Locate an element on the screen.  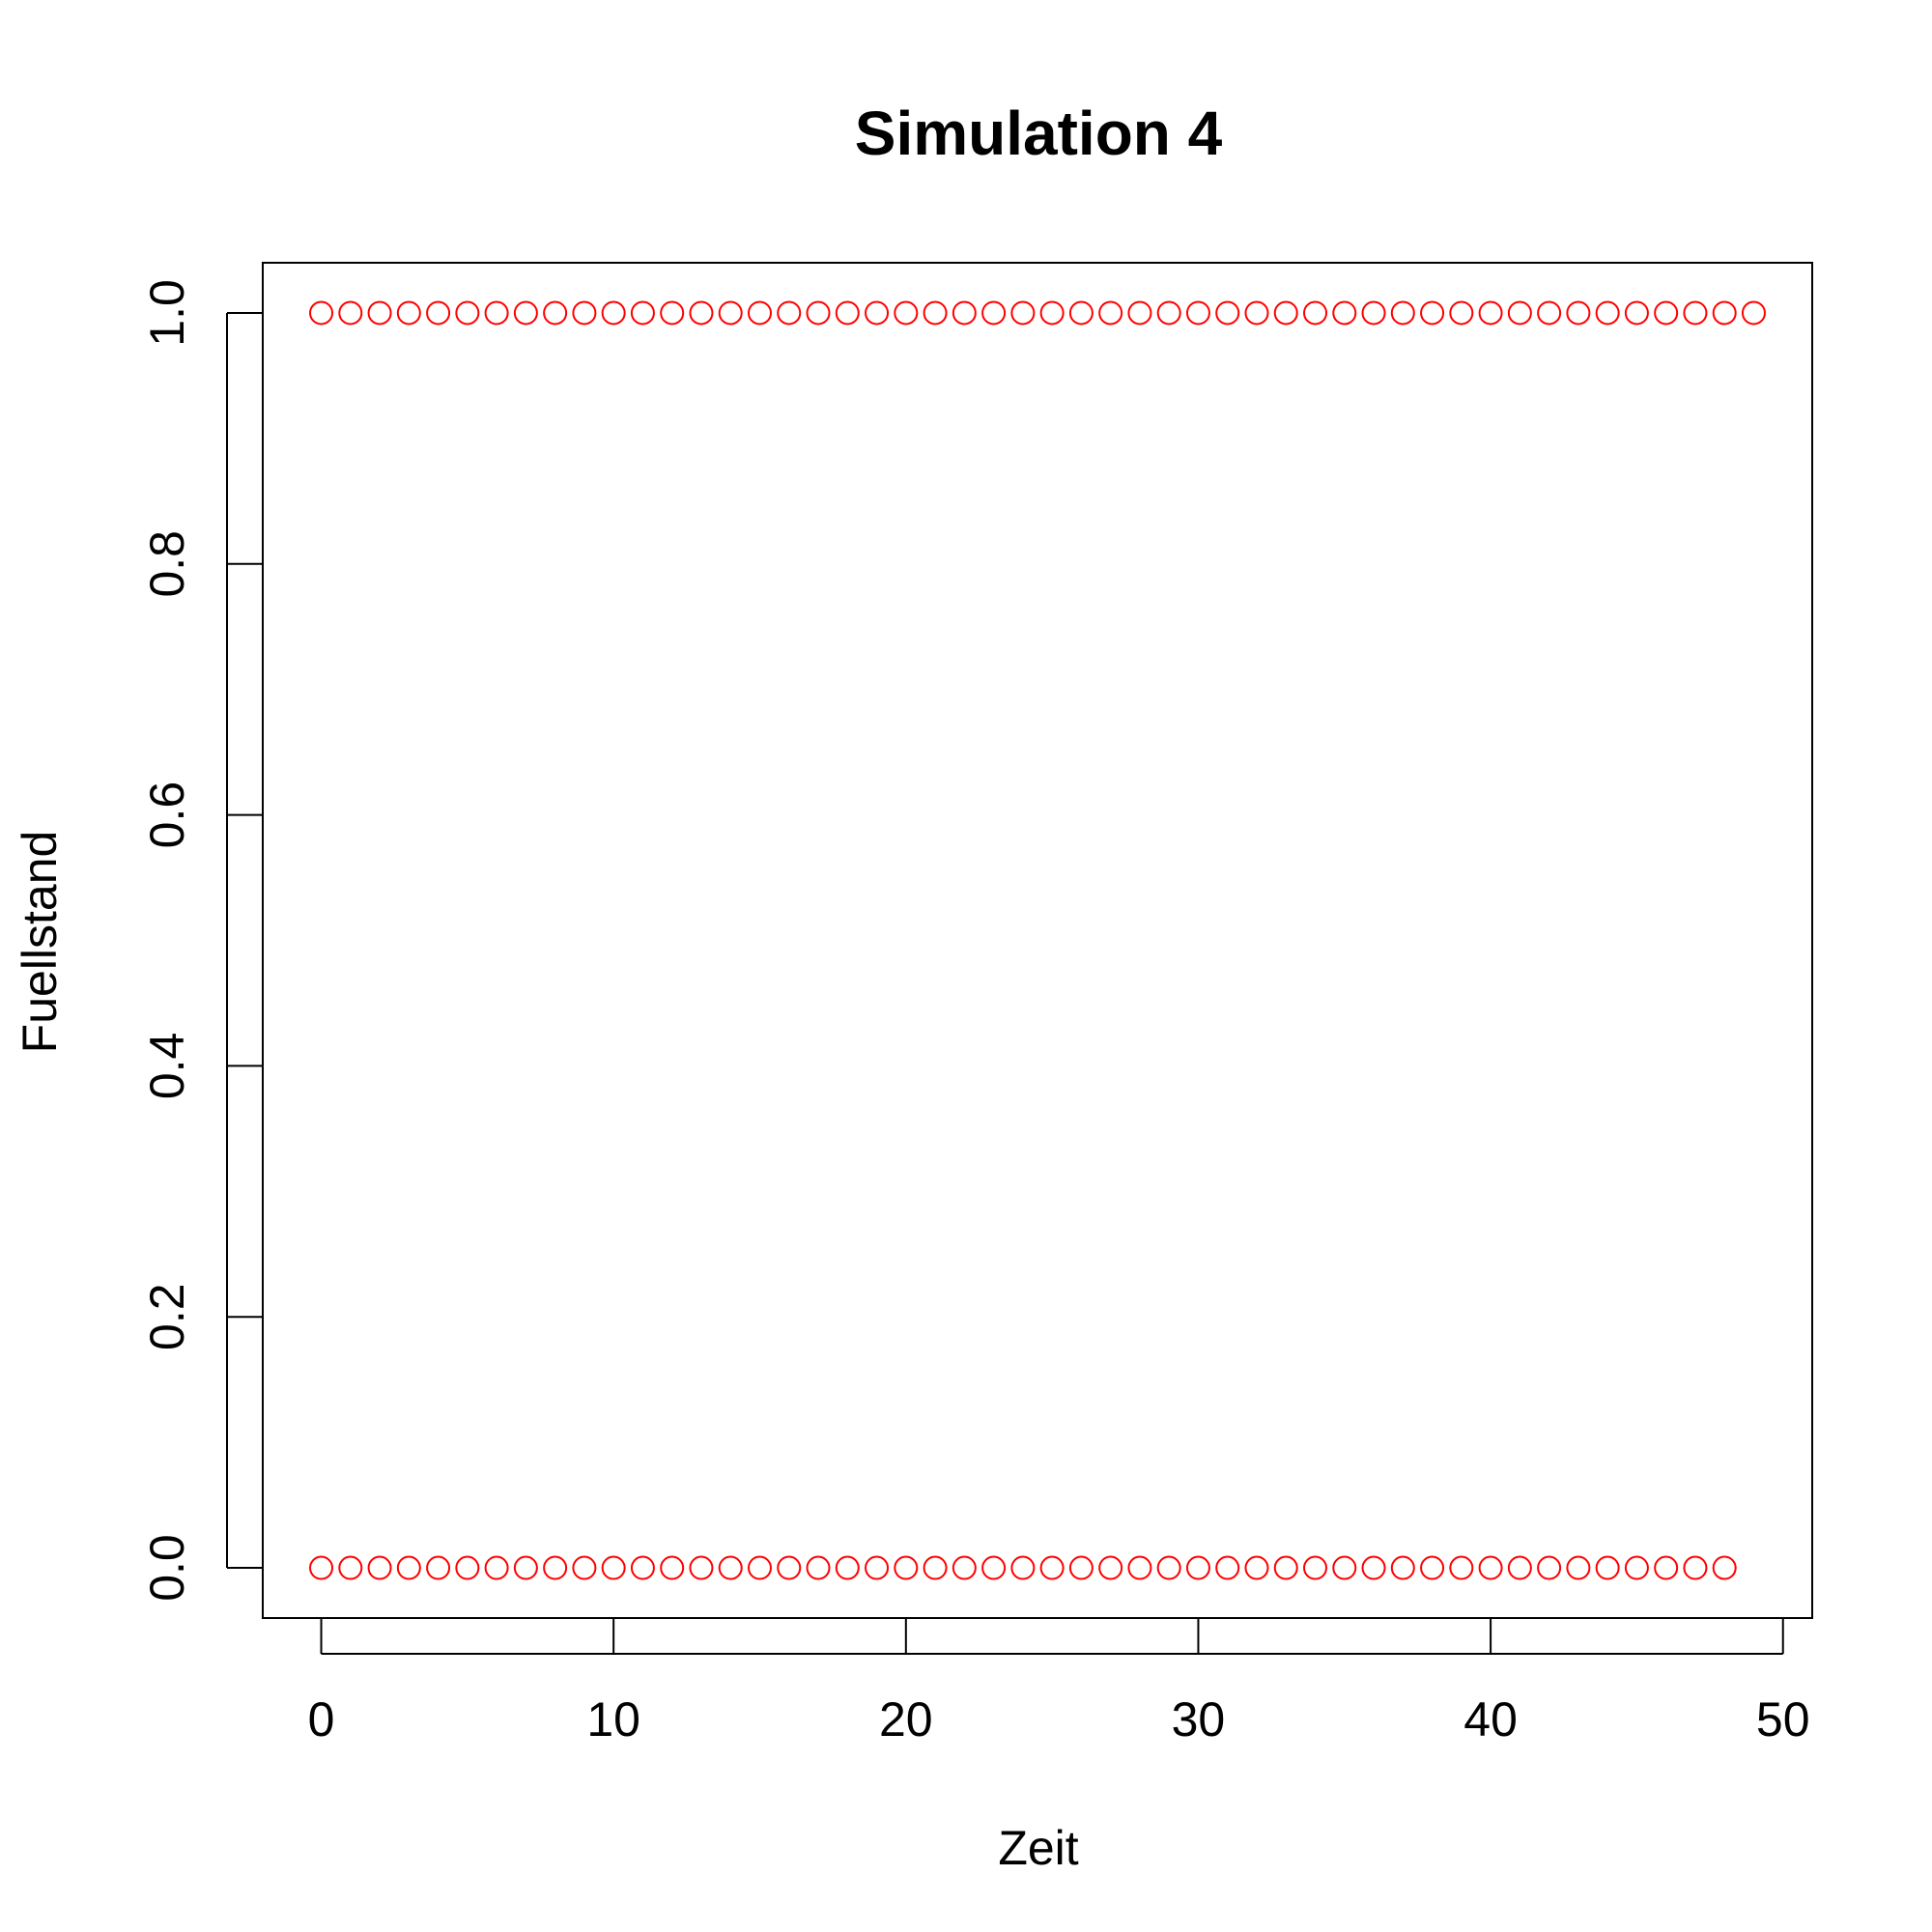
x-axis: 0 10 20 30 40 50 is located at coordinates (1059, 1682).